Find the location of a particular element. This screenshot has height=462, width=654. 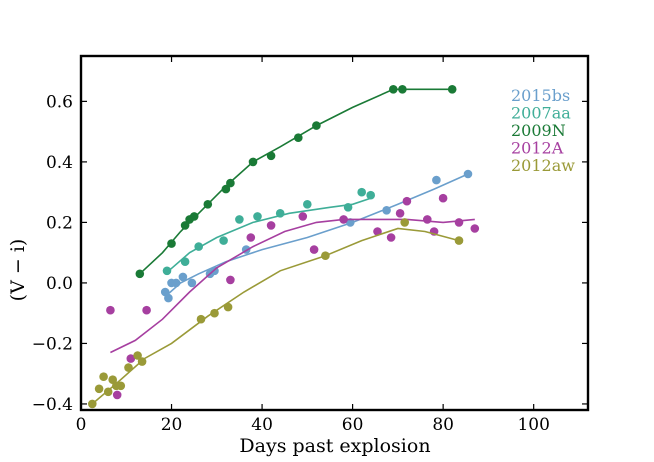

y-tick-label: 0.2 is located at coordinates (59, 223).